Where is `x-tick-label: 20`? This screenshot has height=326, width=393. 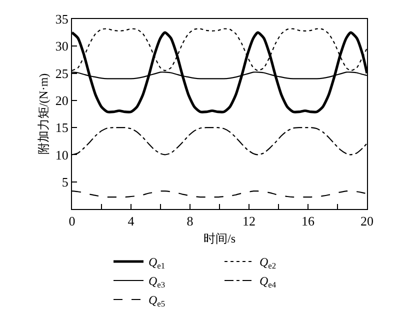 x-tick-label: 20 is located at coordinates (367, 221).